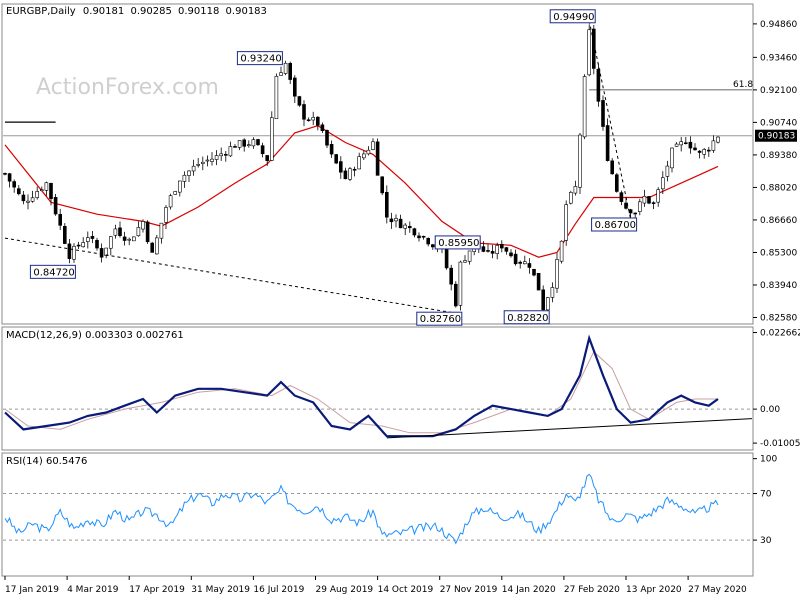  I want to click on annotation-label: 0.84720, so click(53, 272).